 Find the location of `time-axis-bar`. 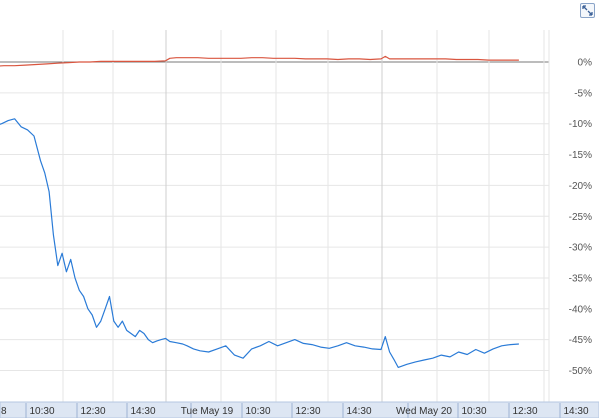

time-axis-bar is located at coordinates (299, 409).